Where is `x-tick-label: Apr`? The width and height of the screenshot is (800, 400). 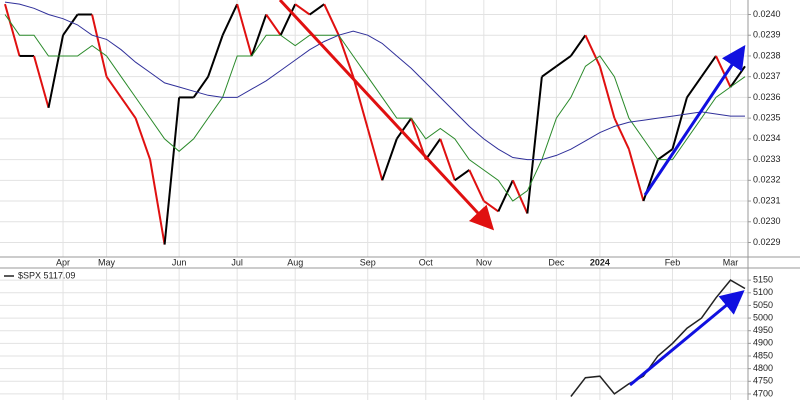
x-tick-label: Apr is located at coordinates (63, 262).